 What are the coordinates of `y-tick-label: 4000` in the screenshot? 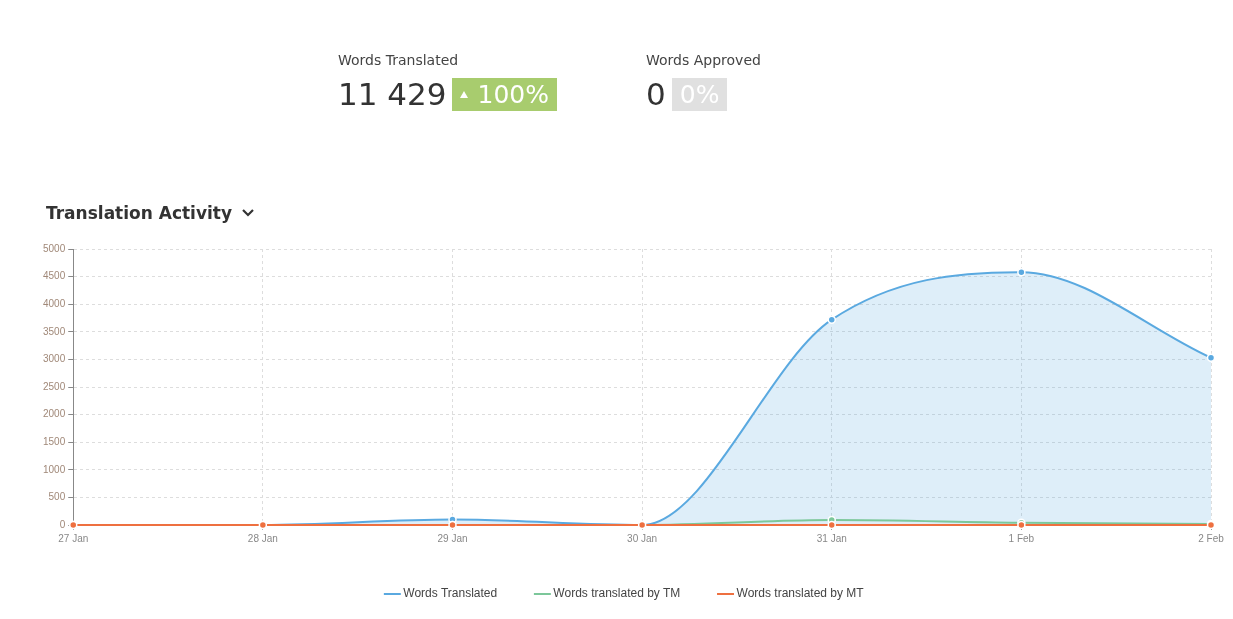 It's located at (54, 303).